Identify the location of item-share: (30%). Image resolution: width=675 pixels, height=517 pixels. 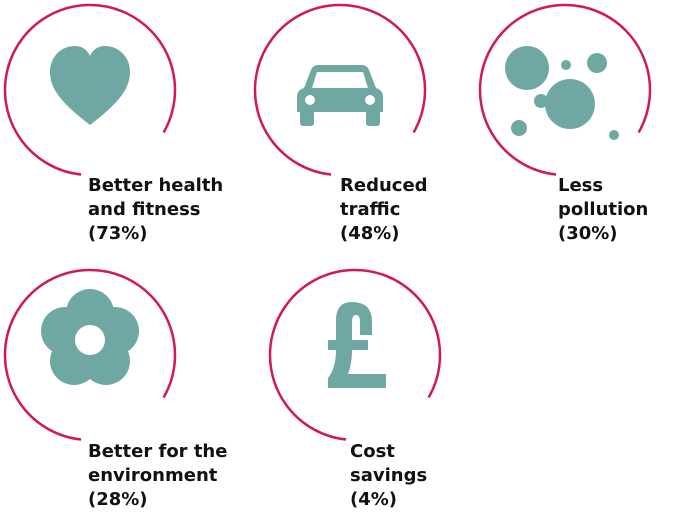
(588, 233).